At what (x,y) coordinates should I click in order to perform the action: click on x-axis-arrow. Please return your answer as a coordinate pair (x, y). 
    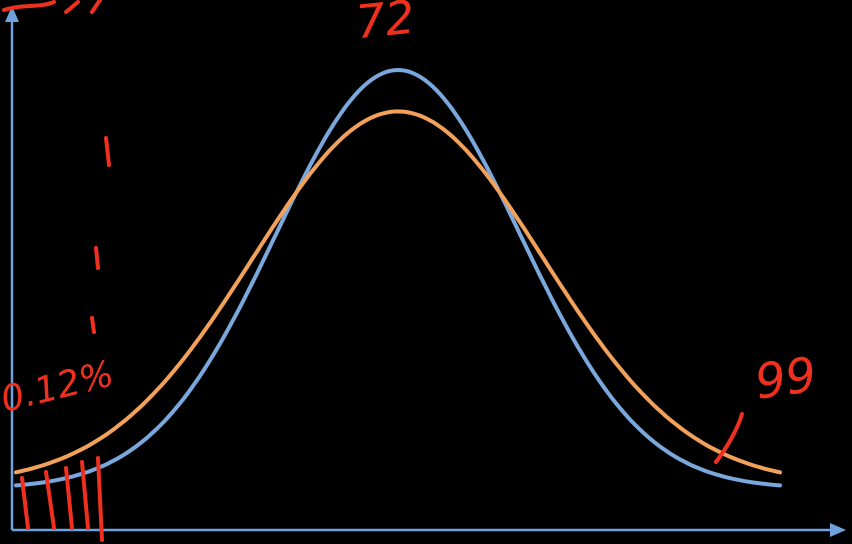
    Looking at the image, I should click on (838, 530).